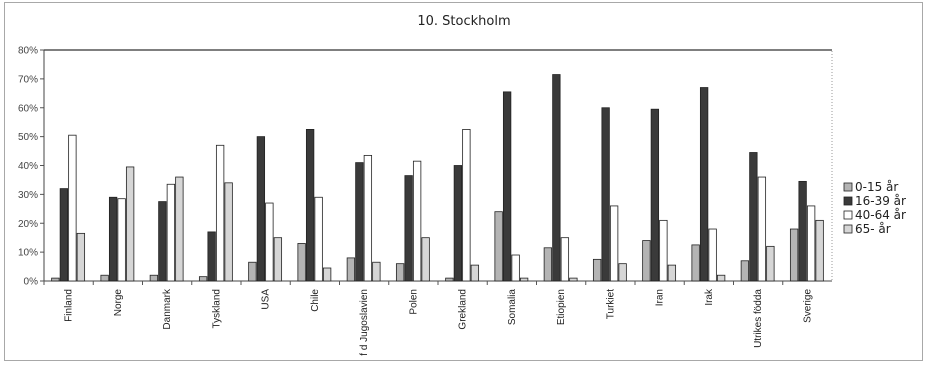 This screenshot has width=929, height=367. I want to click on x-tick-label: Sverige, so click(807, 306).